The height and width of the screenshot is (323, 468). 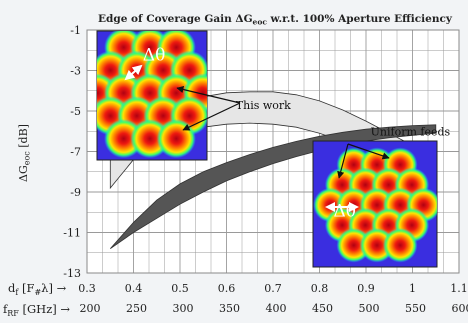 What do you see at coordinates (263, 105) in the screenshot?
I see `series-annotation: This work` at bounding box center [263, 105].